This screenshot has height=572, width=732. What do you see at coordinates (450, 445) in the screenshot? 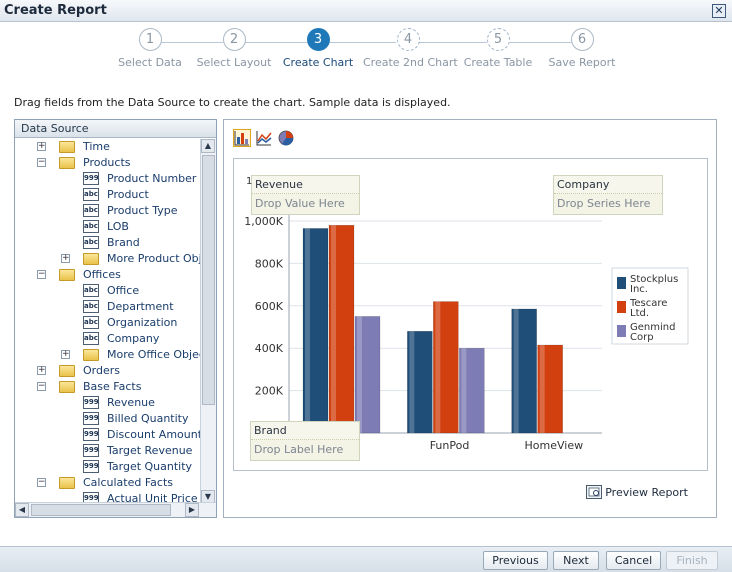
I see `x-tick-label: FunPod` at bounding box center [450, 445].